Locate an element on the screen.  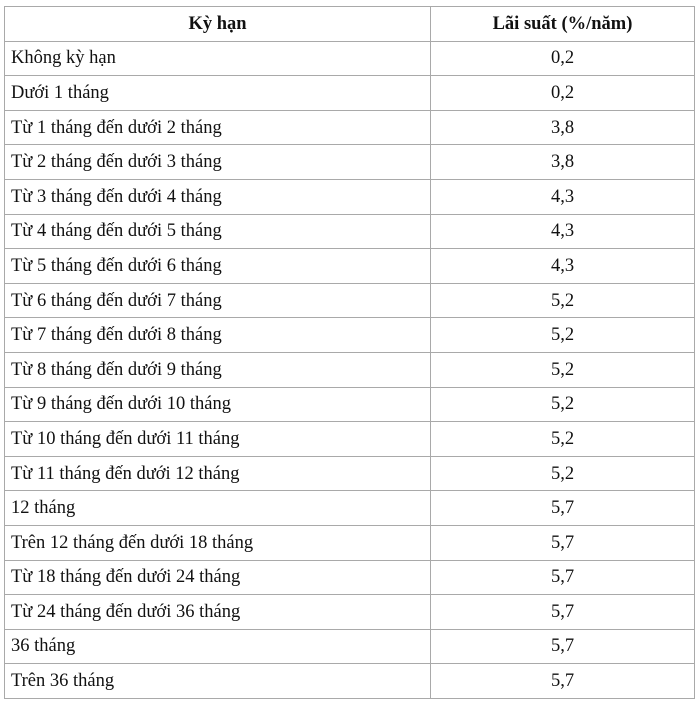
table-row: Không kỳ hạn 0,2 is located at coordinates (349, 58).